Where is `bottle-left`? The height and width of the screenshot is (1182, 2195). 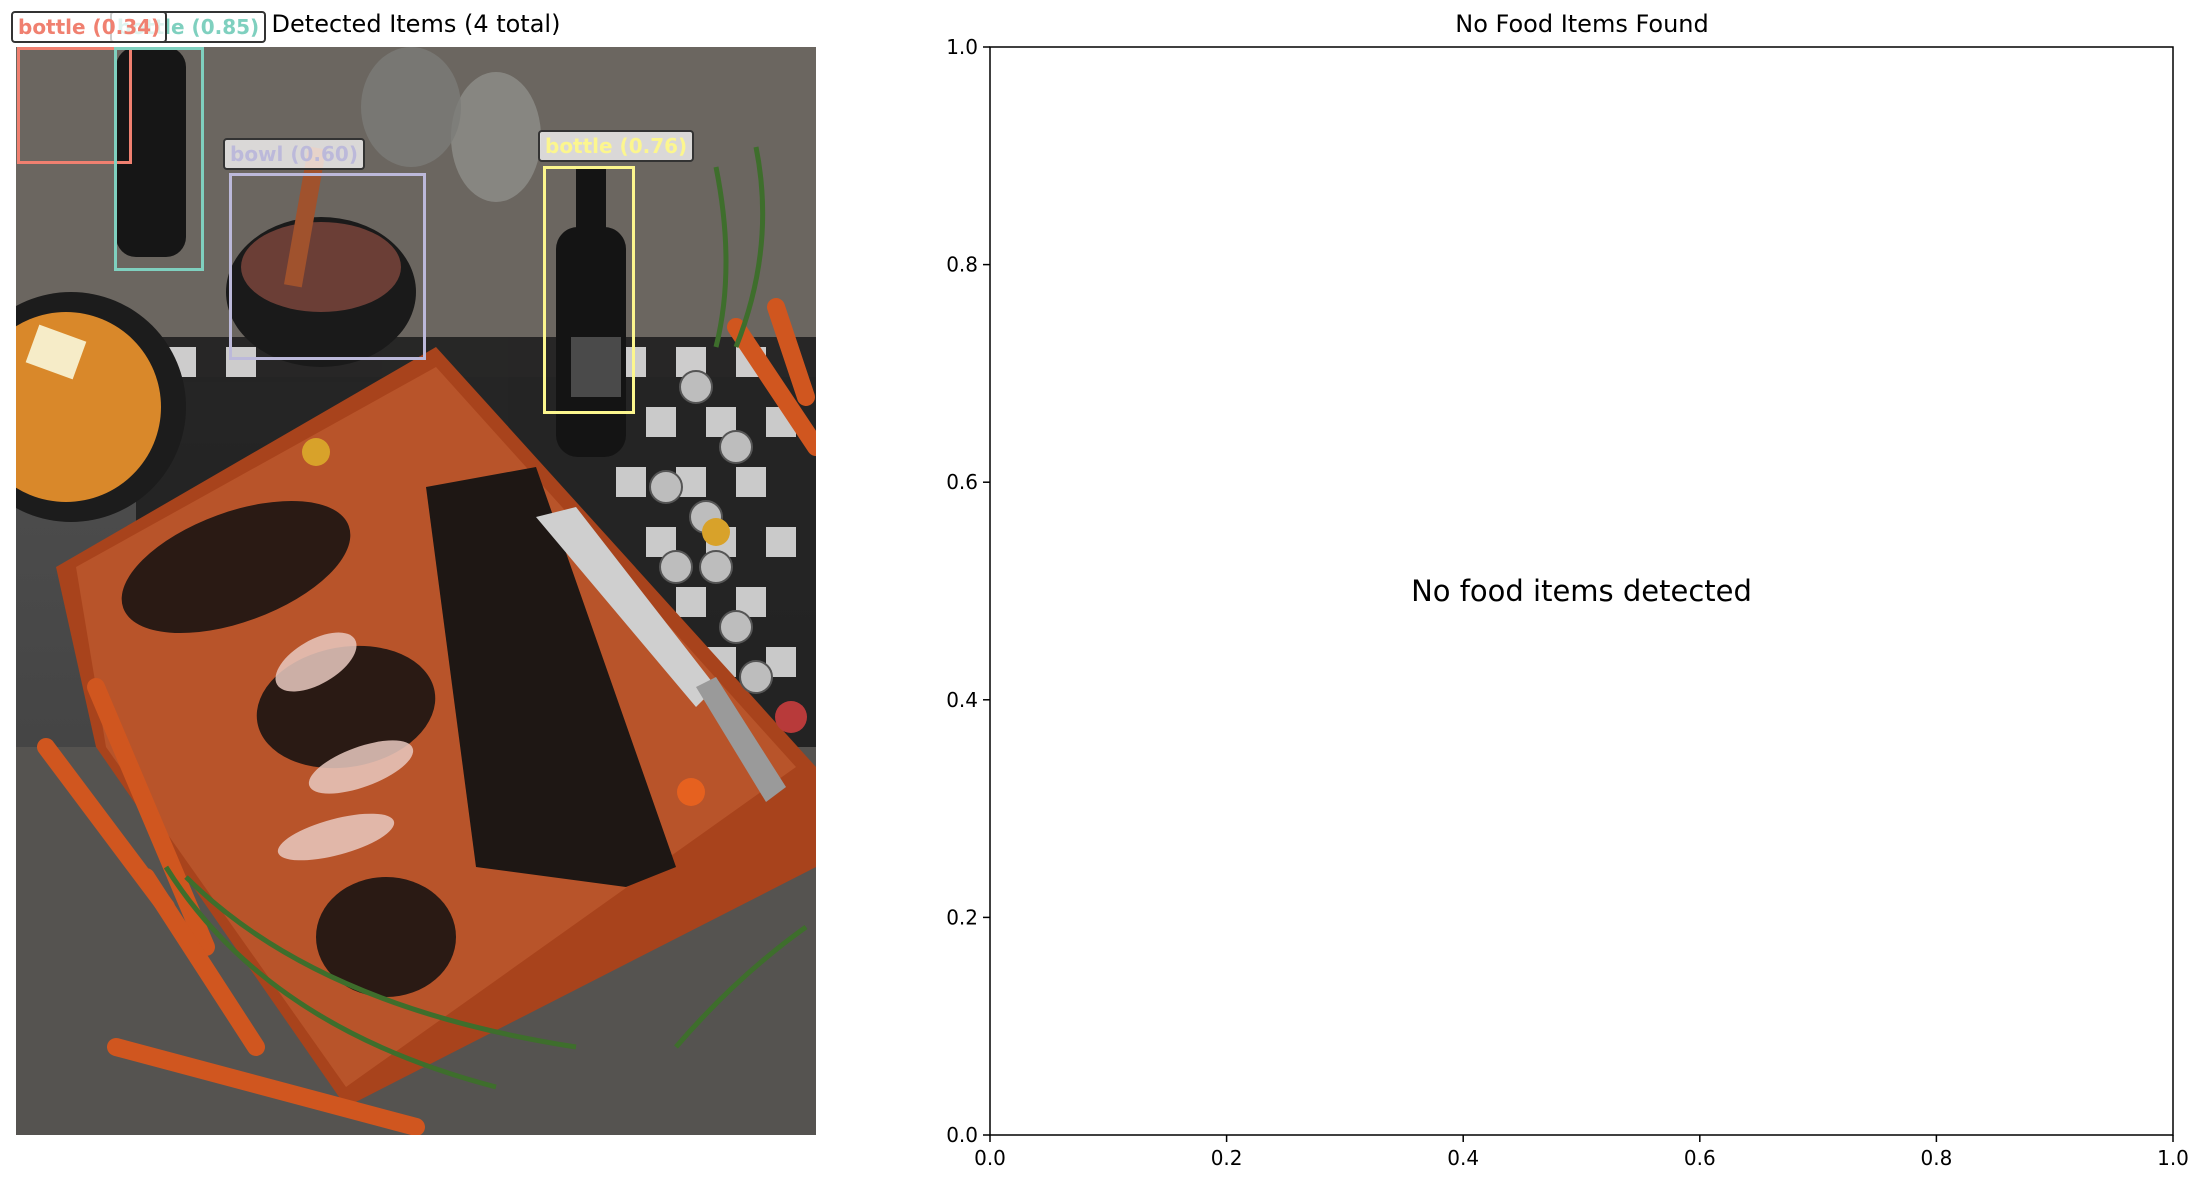 bottle-left is located at coordinates (151, 152).